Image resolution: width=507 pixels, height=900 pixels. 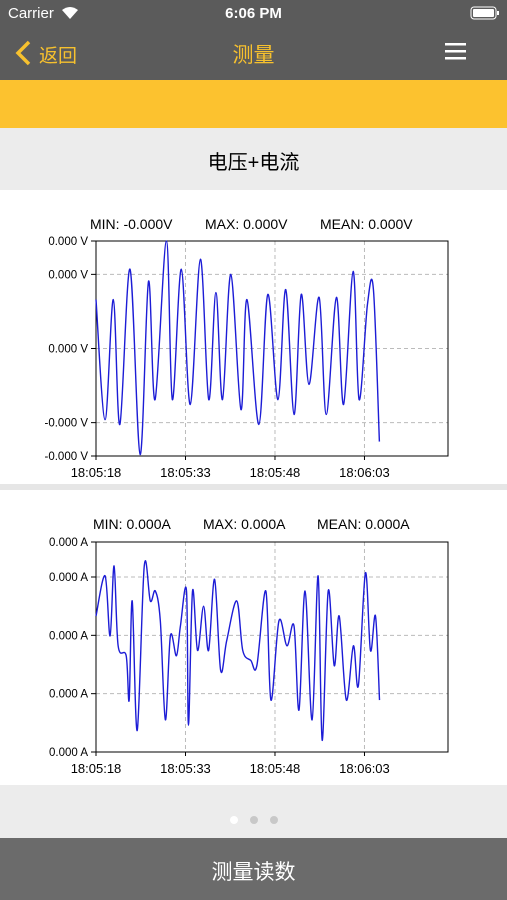 I want to click on page-dots, so click(x=254, y=820).